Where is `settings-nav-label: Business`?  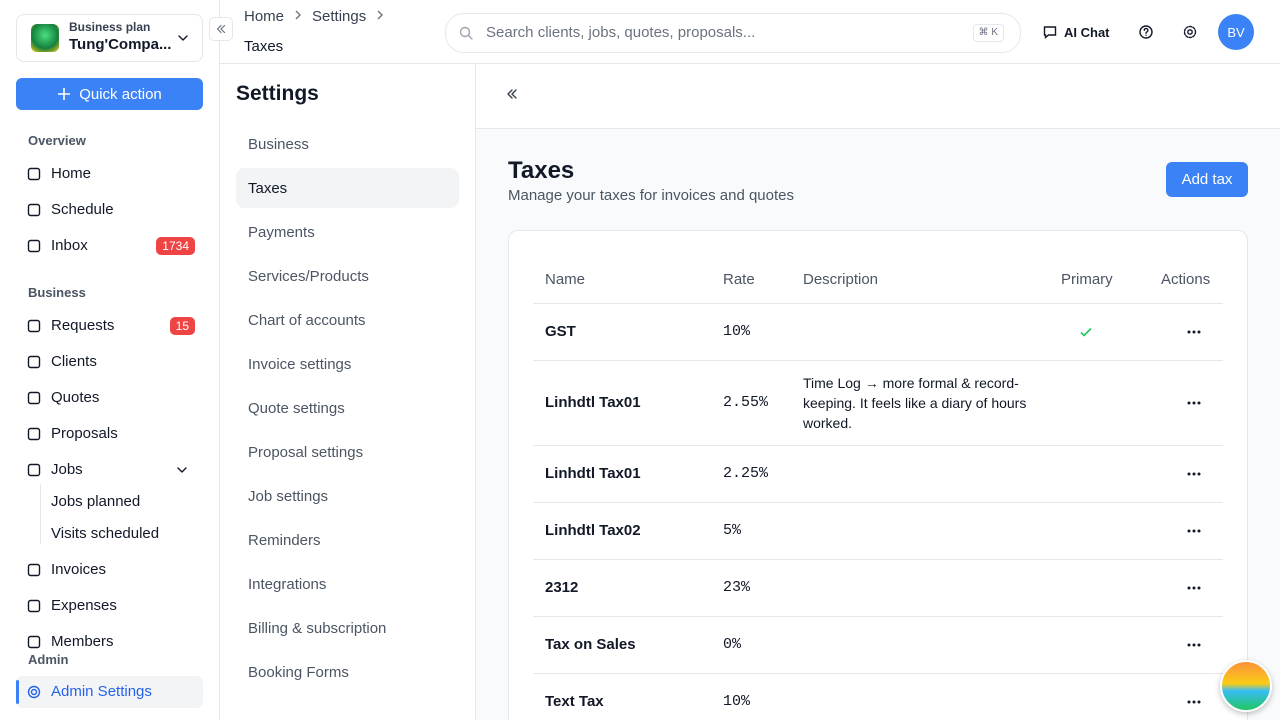 settings-nav-label: Business is located at coordinates (278, 144).